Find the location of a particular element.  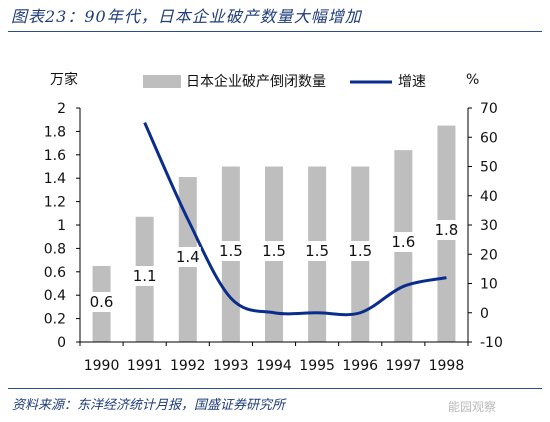

x-tick-label-1990: 1990 is located at coordinates (102, 366).